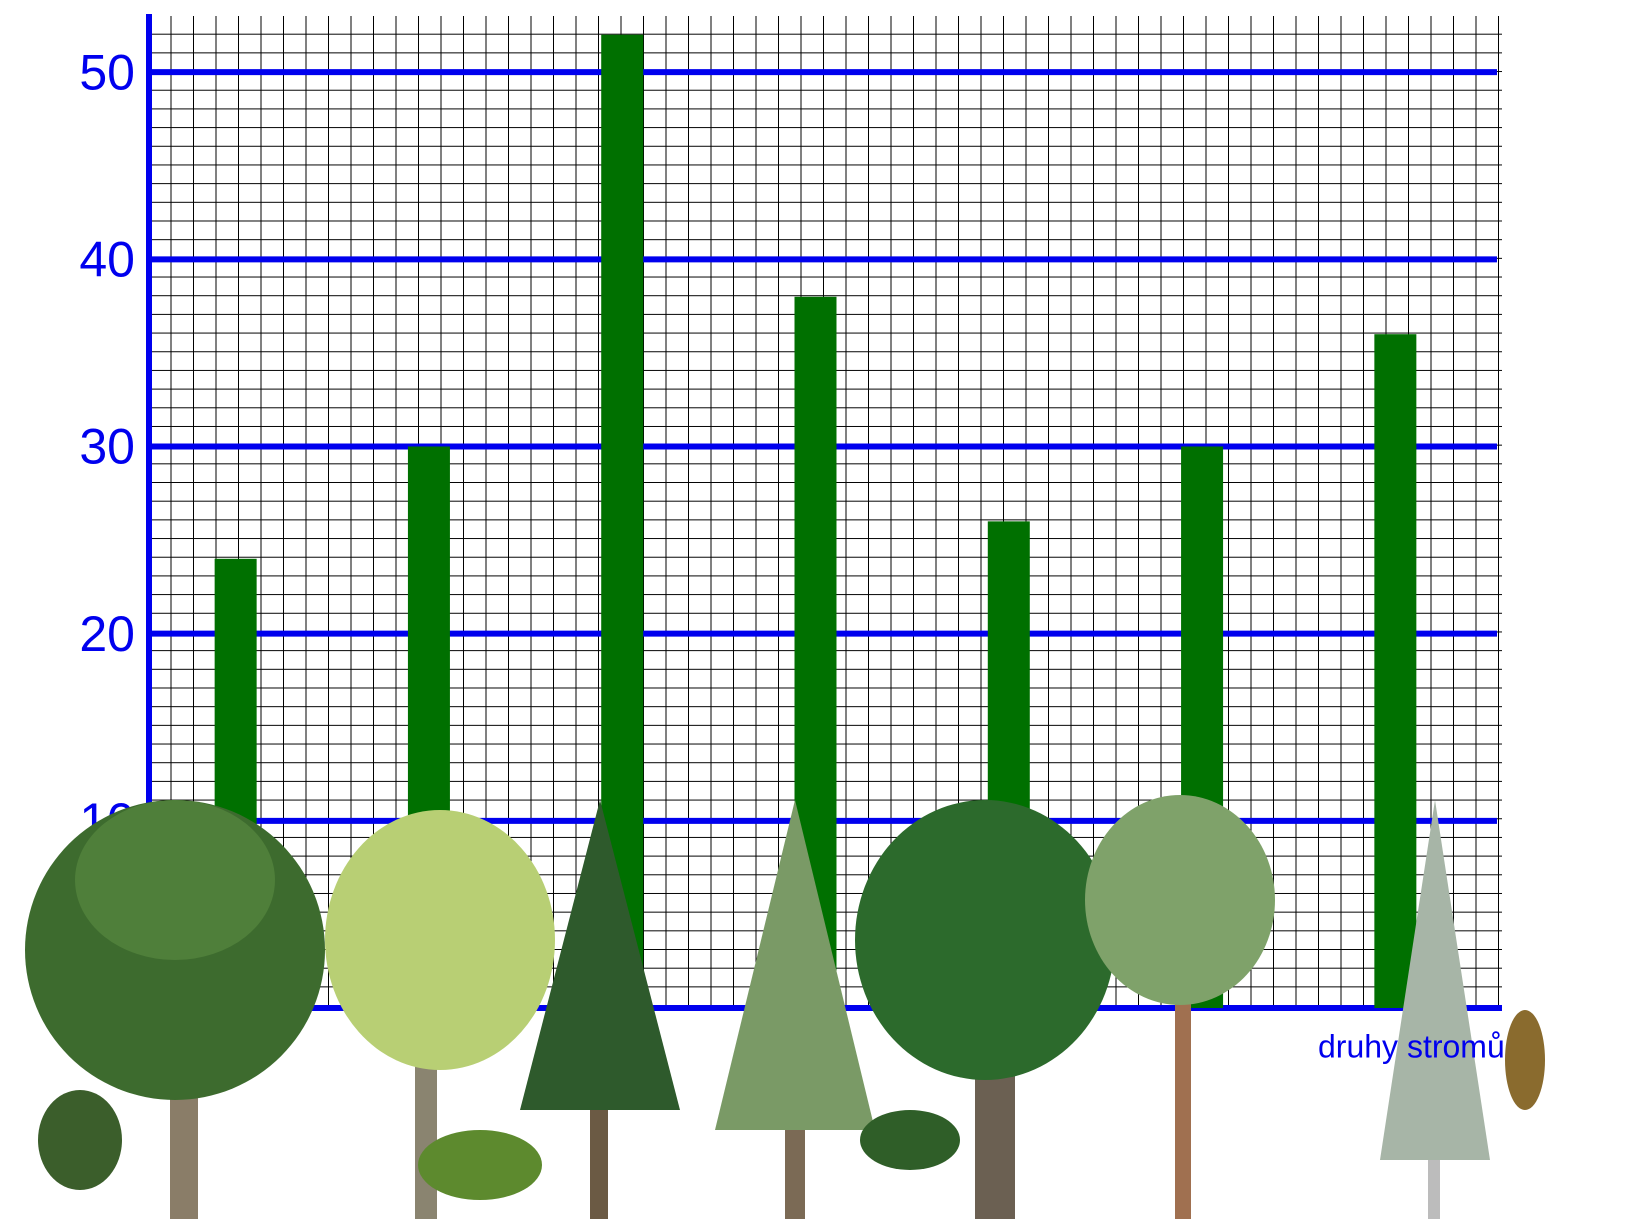 Image resolution: width=1629 pixels, height=1219 pixels. What do you see at coordinates (1395, 671) in the screenshot?
I see `bar` at bounding box center [1395, 671].